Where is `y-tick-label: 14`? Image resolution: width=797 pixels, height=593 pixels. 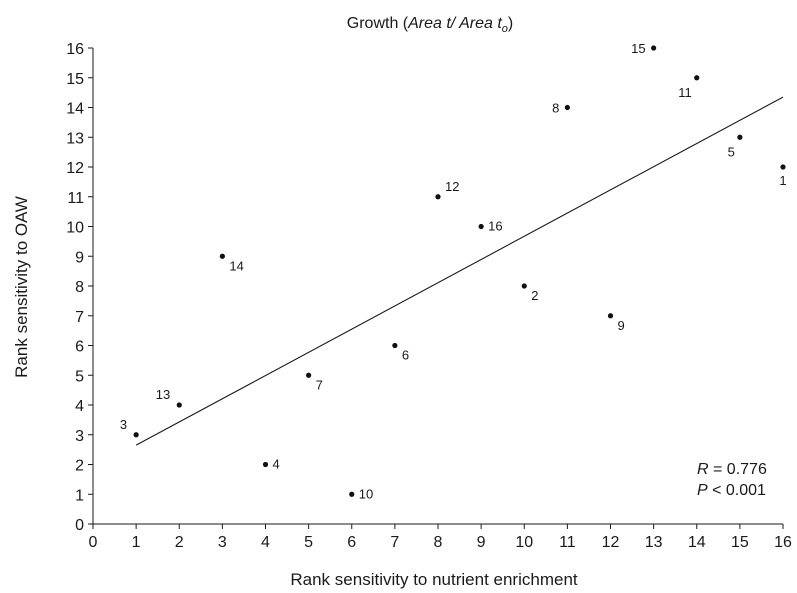
y-tick-label: 14 is located at coordinates (75, 109).